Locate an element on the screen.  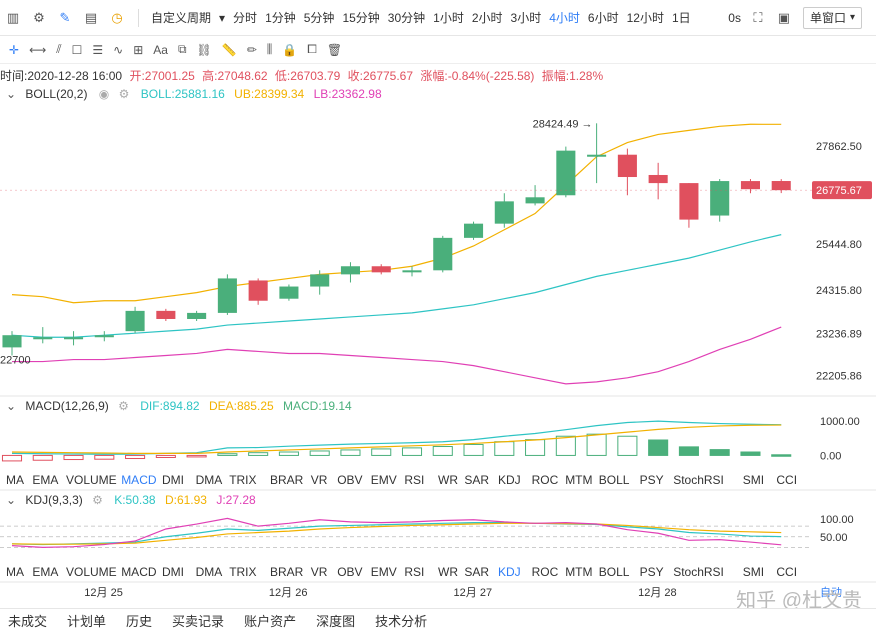
chevron-down-icon: ⌄ is located at coordinates (11, 94).